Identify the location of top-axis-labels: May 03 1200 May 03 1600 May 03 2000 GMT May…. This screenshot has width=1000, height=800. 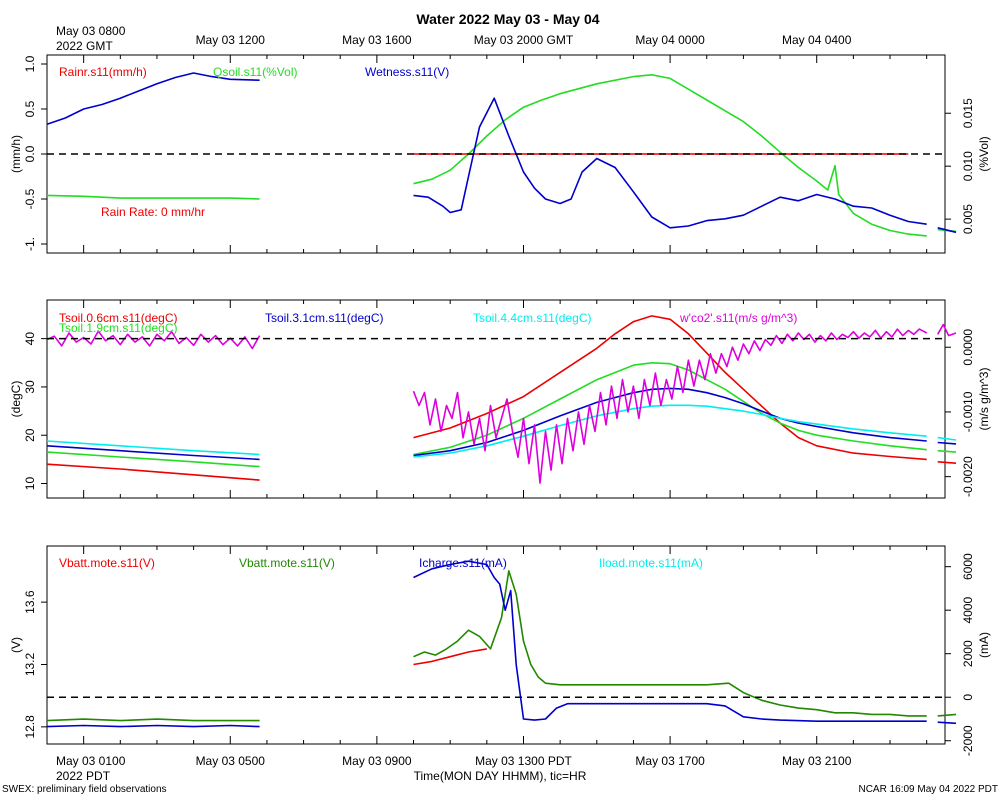
(524, 40).